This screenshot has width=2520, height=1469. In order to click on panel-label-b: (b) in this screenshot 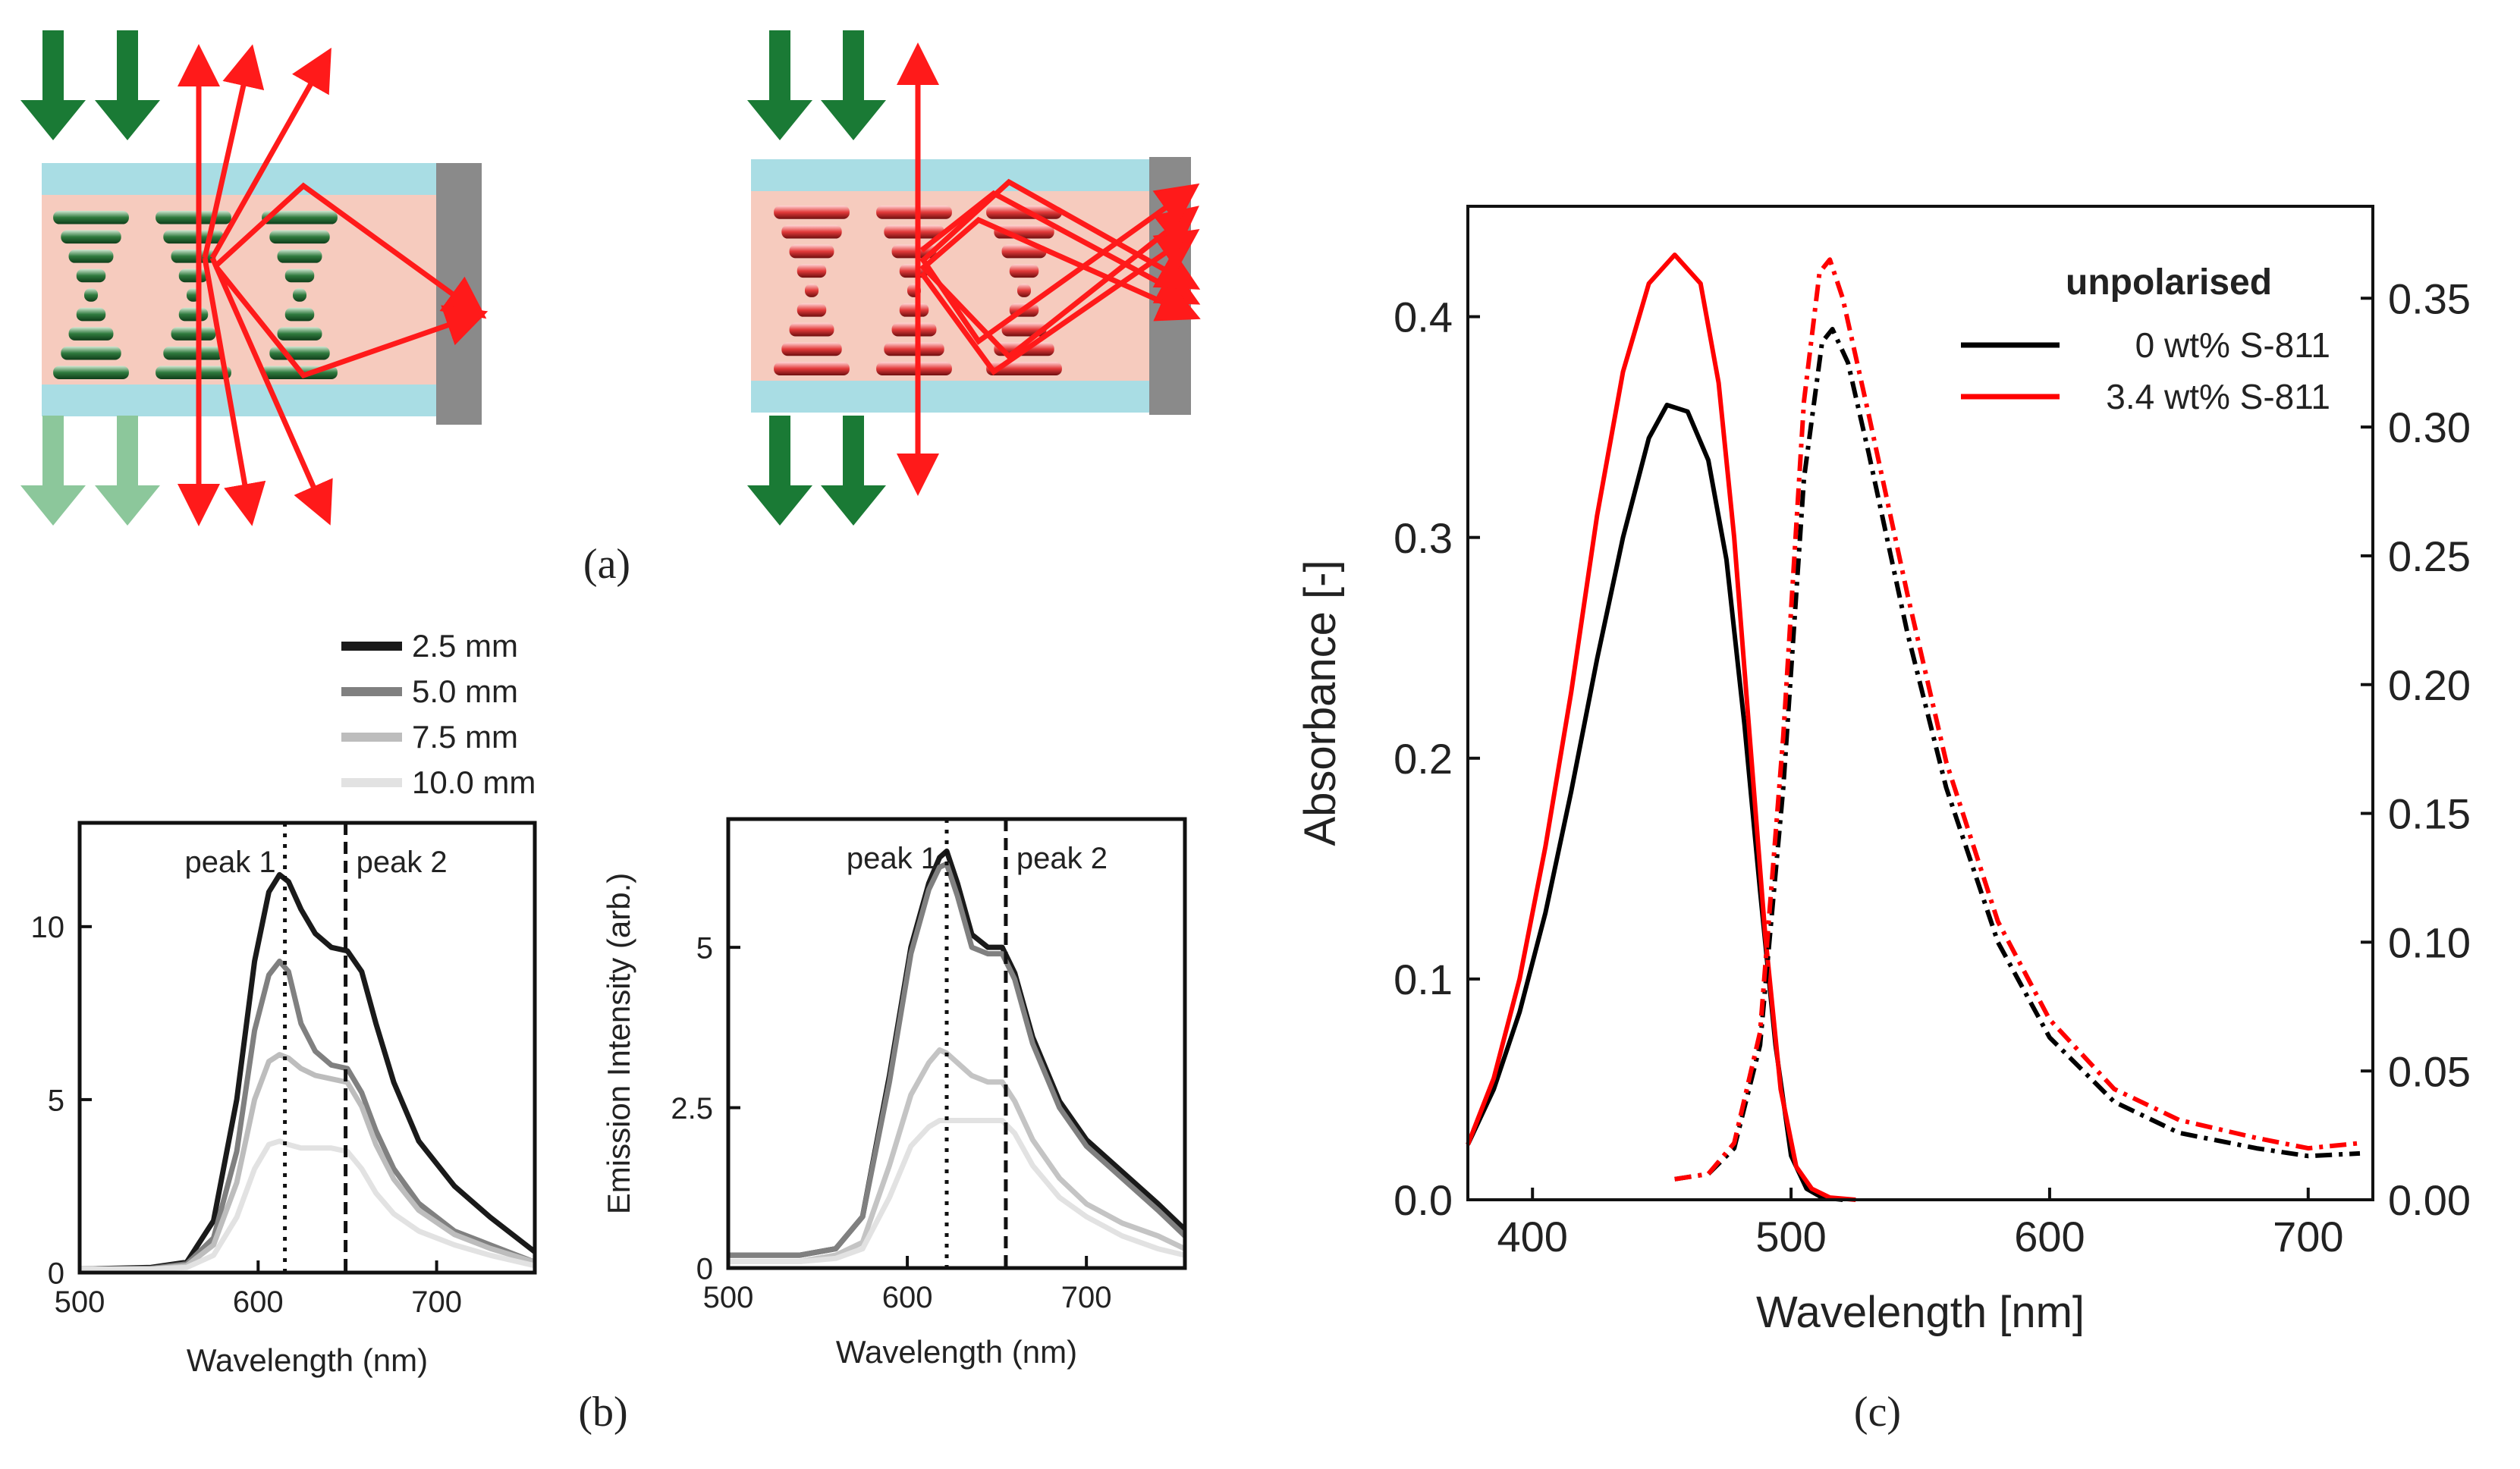, I will do `click(602, 1412)`.